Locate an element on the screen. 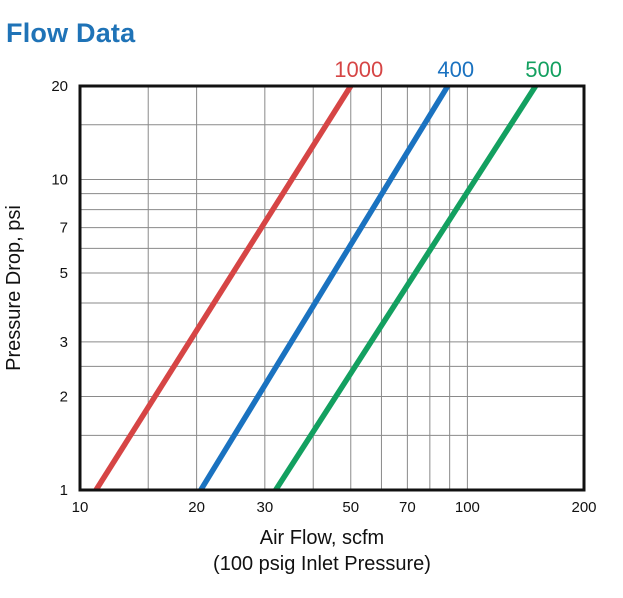 The height and width of the screenshot is (598, 623). x-tick-label: 10 is located at coordinates (80, 507).